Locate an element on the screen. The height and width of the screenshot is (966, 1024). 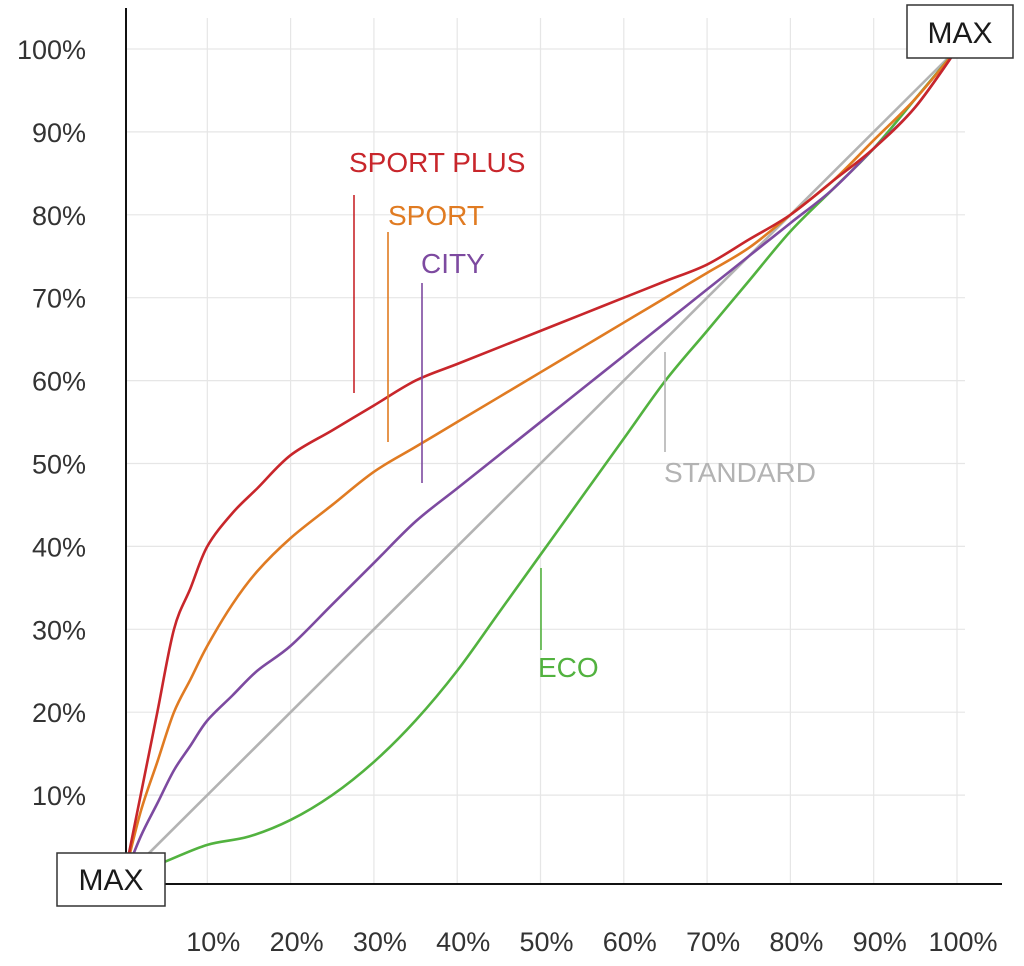
end-max-box: MAX is located at coordinates (960, 31).